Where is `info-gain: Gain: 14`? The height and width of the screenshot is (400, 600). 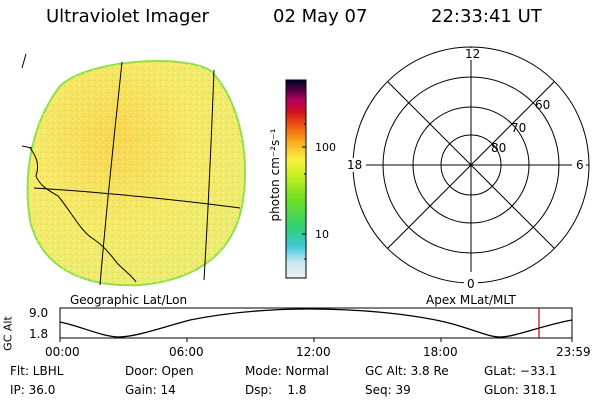
info-gain: Gain: 14 is located at coordinates (150, 390).